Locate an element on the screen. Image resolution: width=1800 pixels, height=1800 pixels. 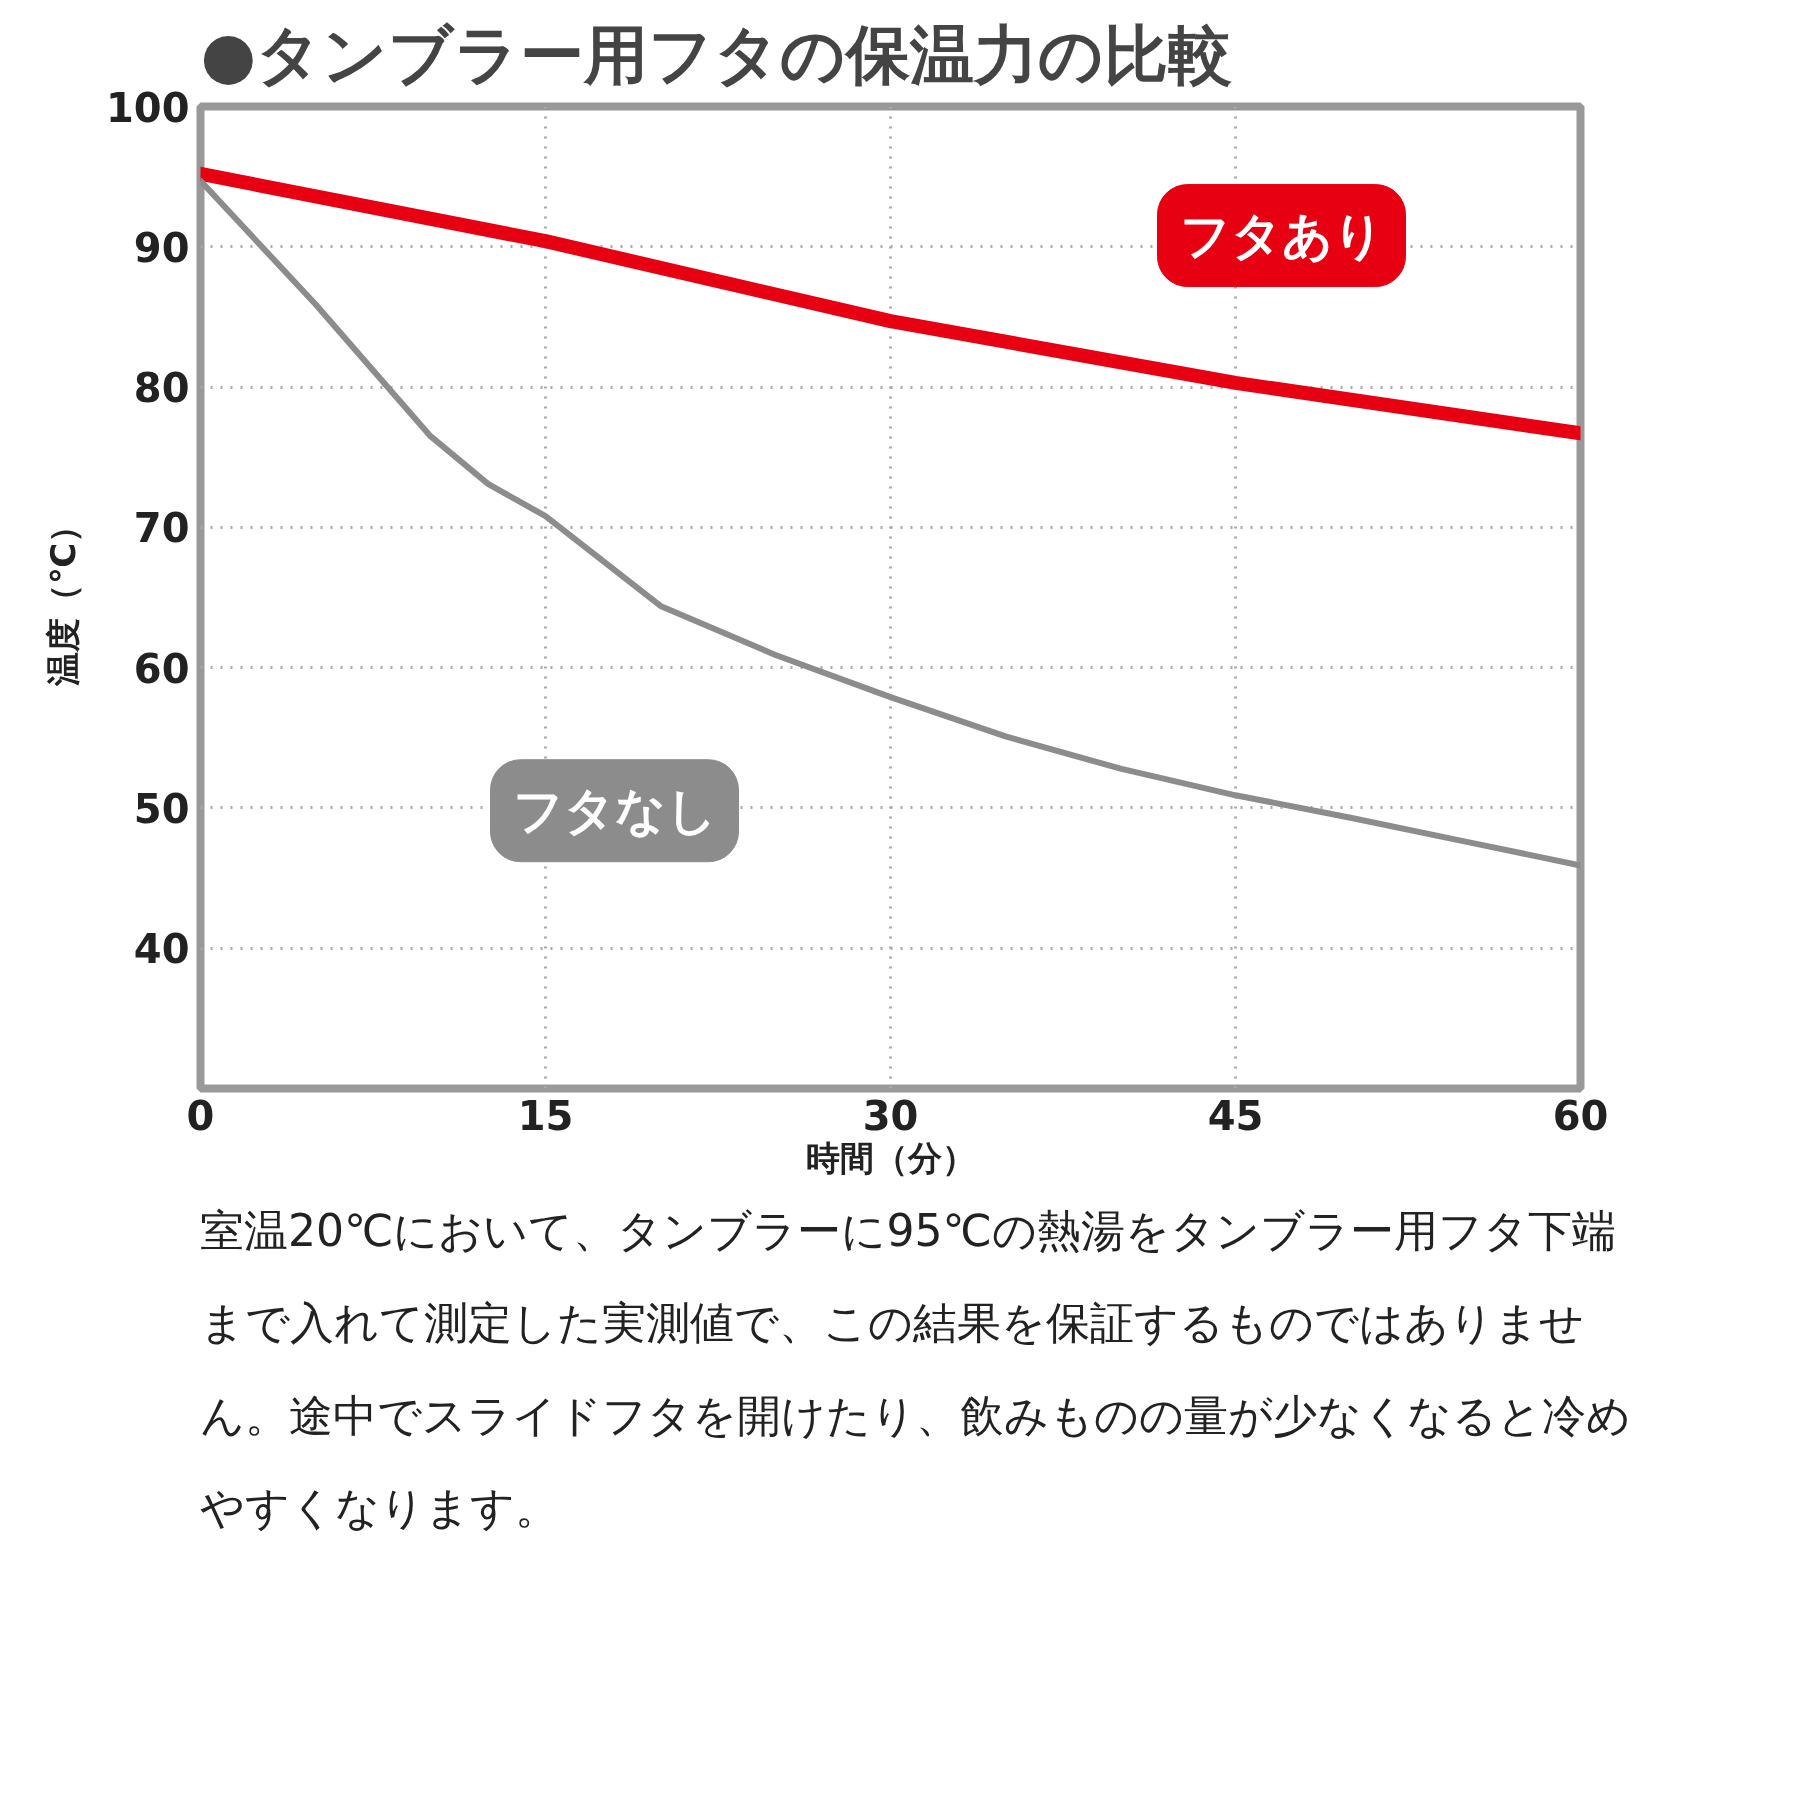
text: フタあり is located at coordinates (1281, 235).